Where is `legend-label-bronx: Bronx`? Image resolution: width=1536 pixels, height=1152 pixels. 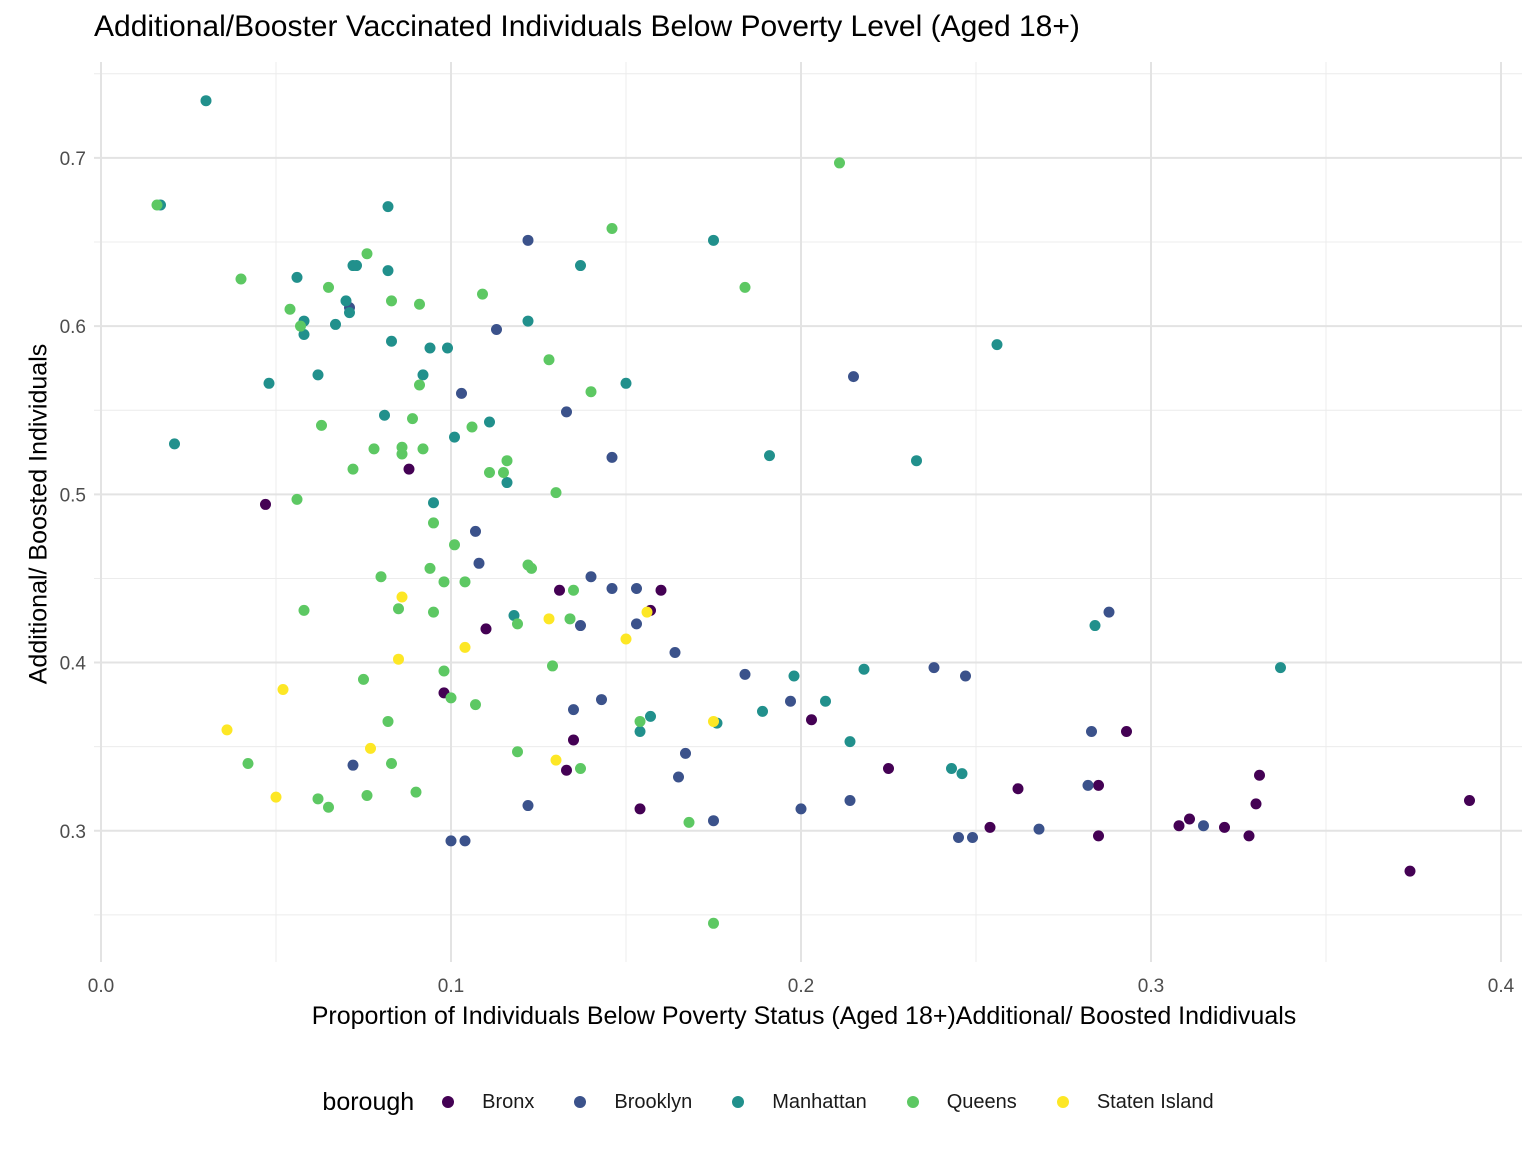 legend-label-bronx: Bronx is located at coordinates (508, 1101).